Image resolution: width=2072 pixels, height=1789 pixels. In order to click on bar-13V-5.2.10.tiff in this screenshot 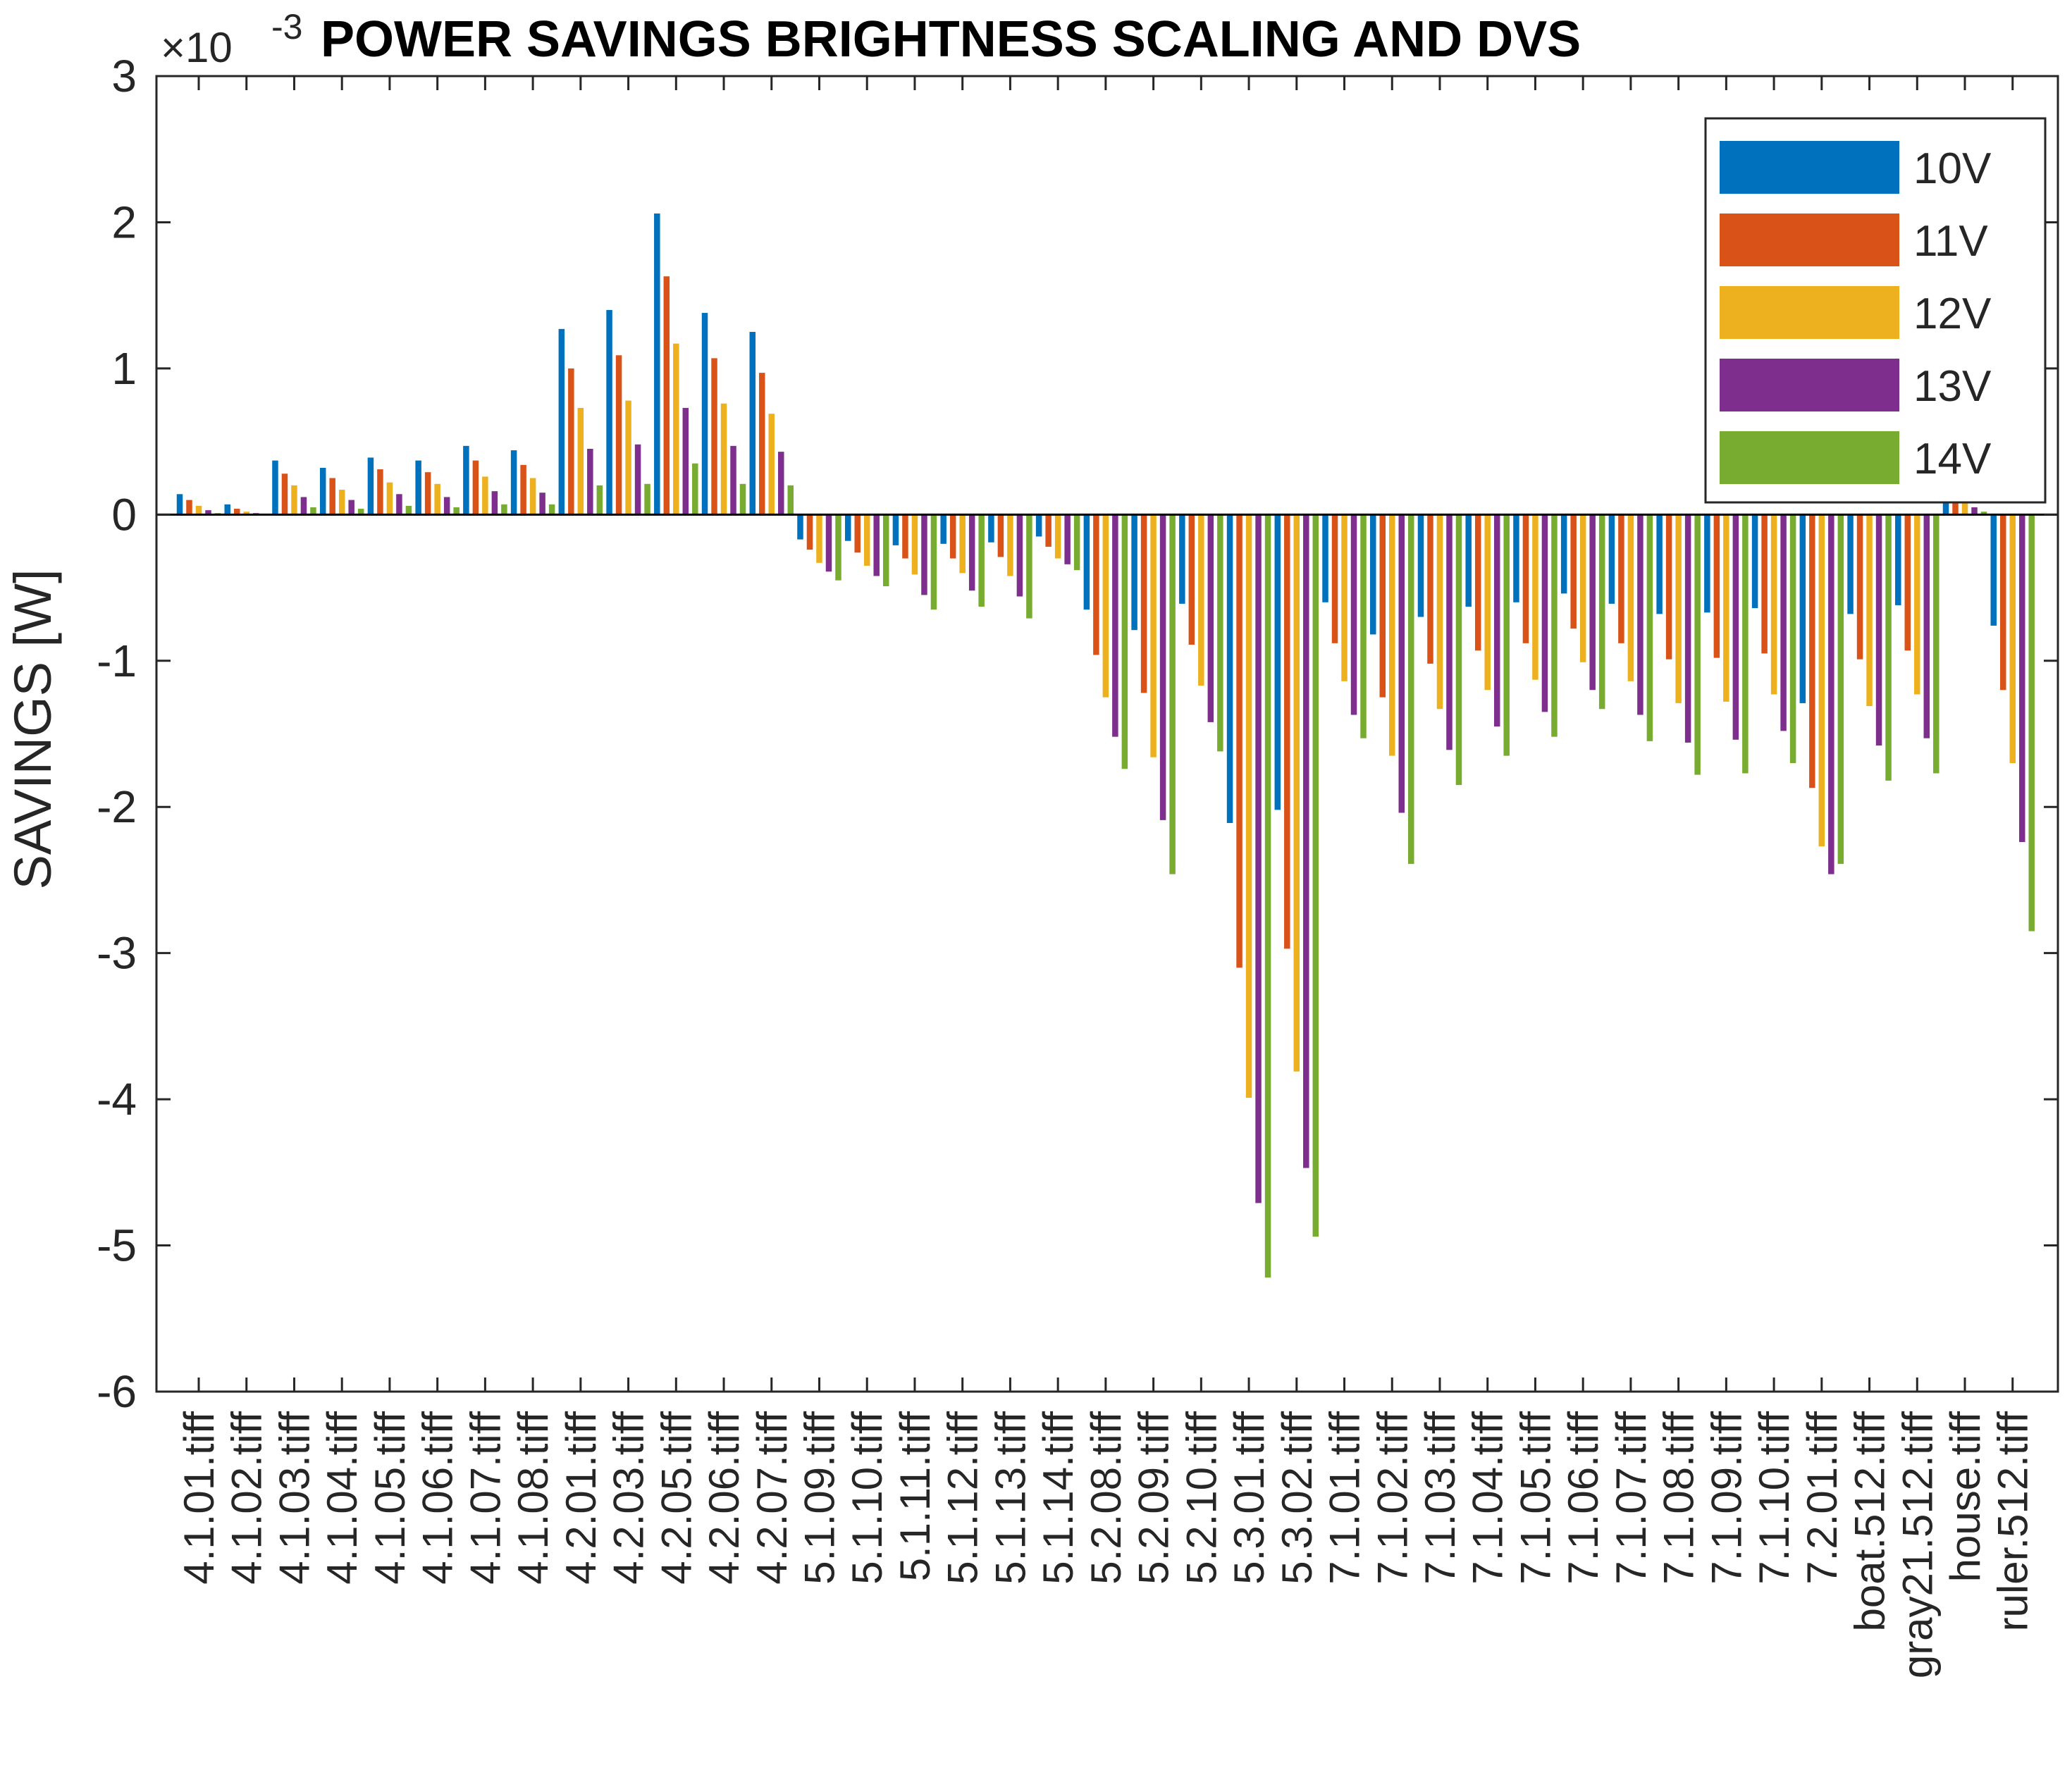, I will do `click(1210, 618)`.